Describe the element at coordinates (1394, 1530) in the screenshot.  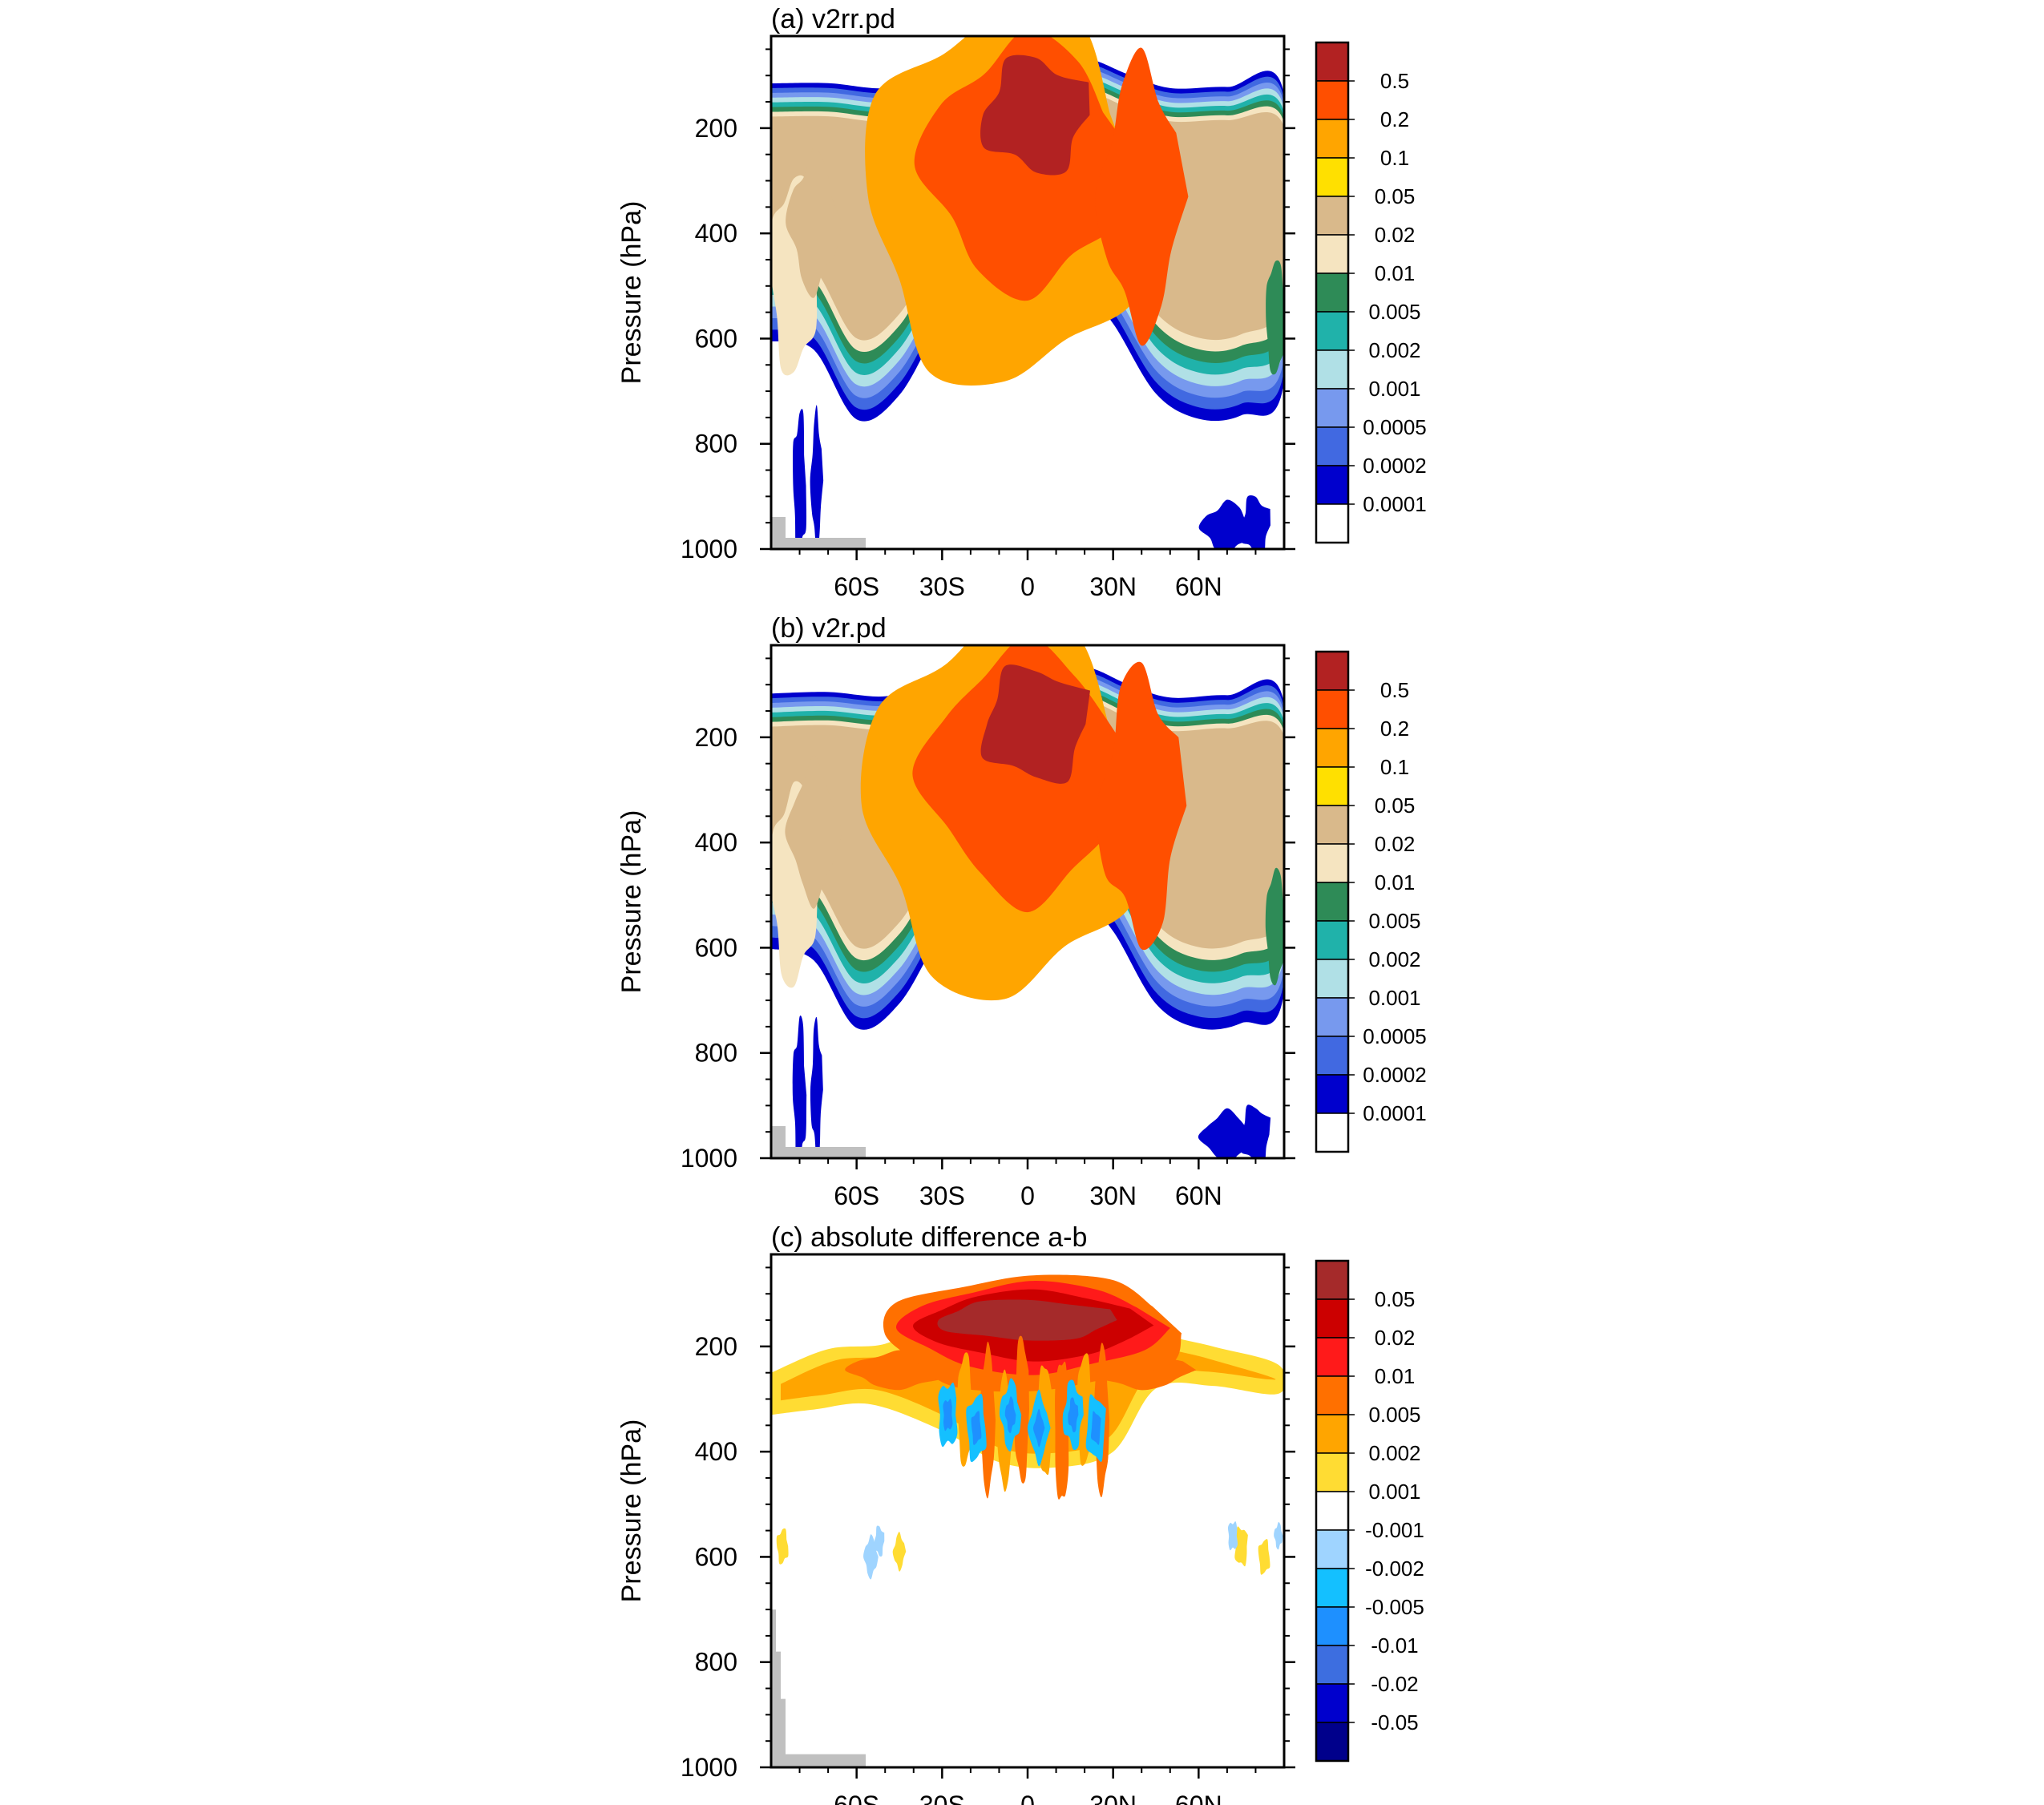
I see `colorbar-label: -0.001` at that location.